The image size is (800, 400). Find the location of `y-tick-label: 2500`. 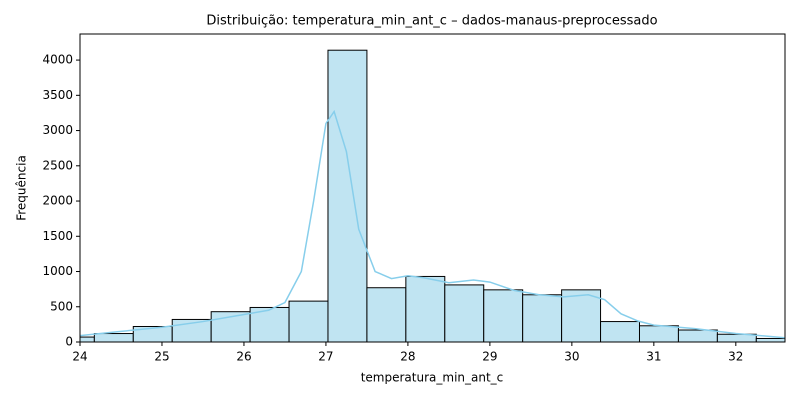

y-tick-label: 2500 is located at coordinates (57, 165).